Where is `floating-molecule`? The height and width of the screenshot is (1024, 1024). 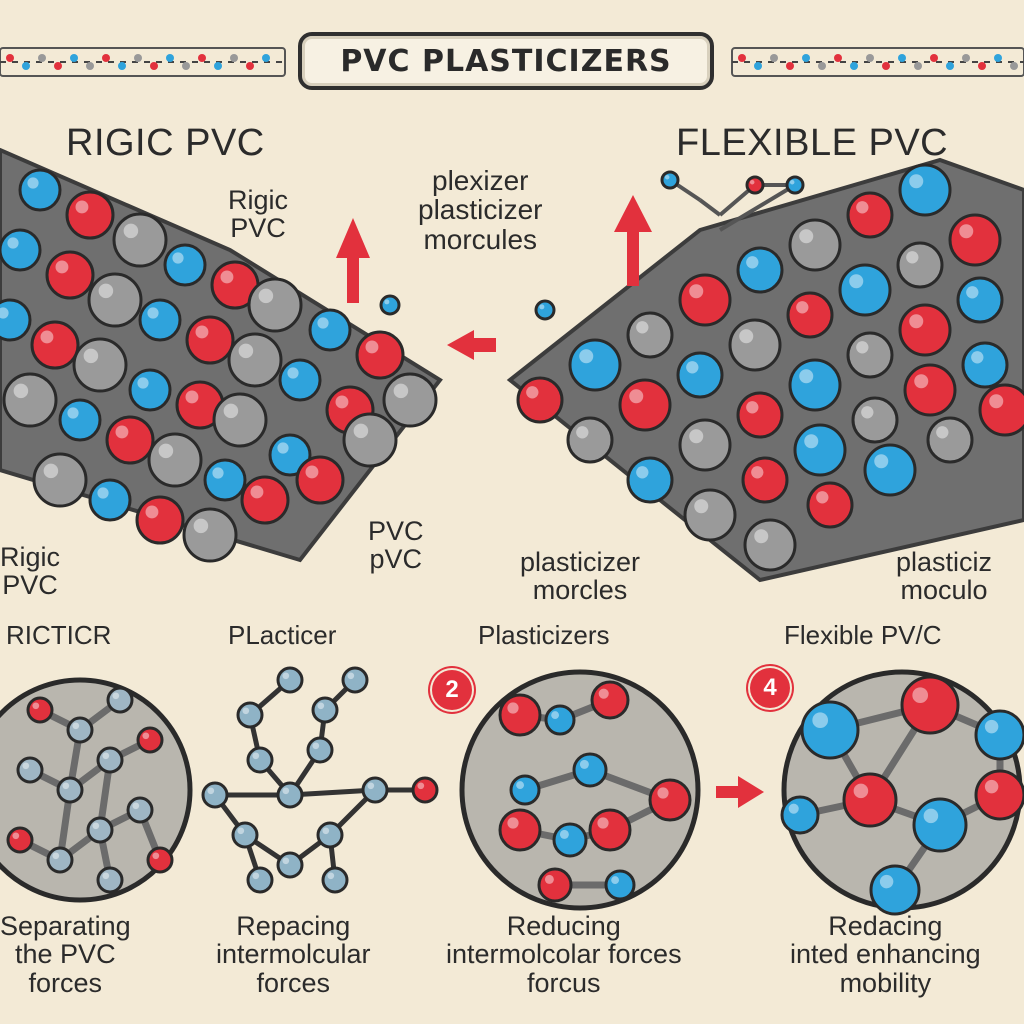 floating-molecule is located at coordinates (732, 201).